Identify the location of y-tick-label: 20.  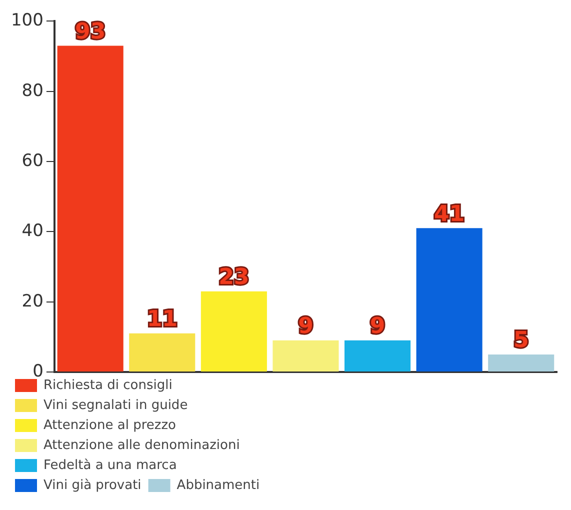
(33, 301).